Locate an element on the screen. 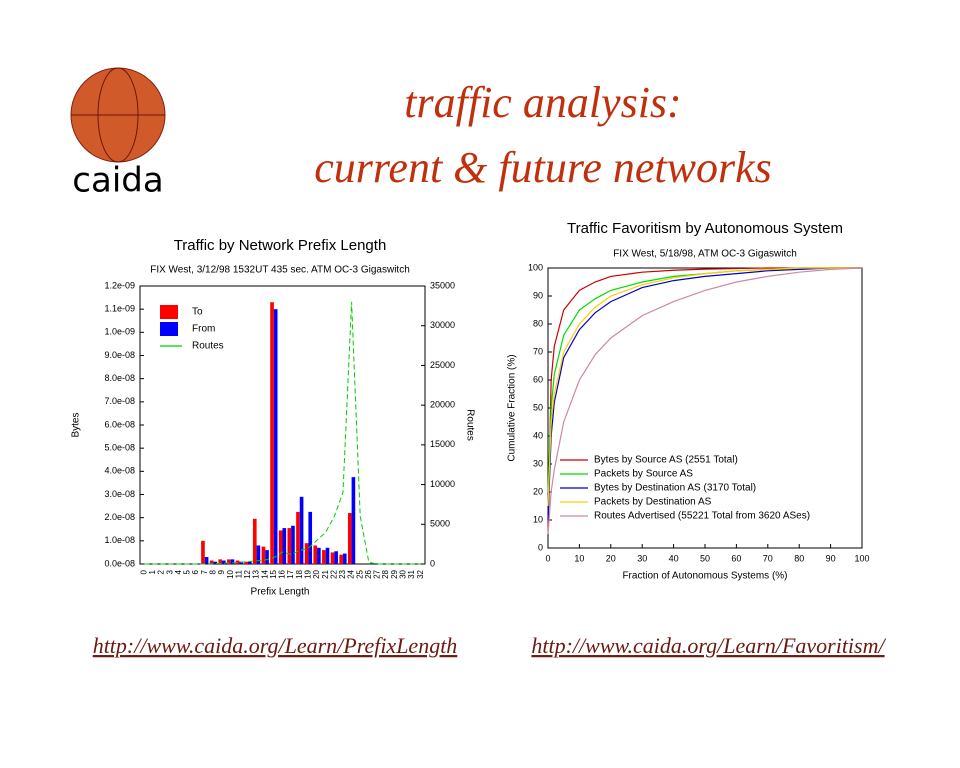 The image size is (960, 768). y-tick-label: 2.0e-08 is located at coordinates (119, 517).